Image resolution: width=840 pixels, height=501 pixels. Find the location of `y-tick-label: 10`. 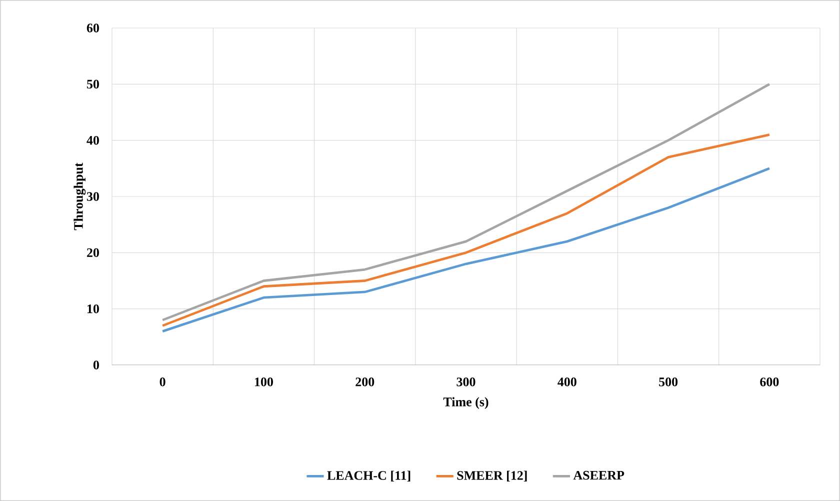

y-tick-label: 10 is located at coordinates (93, 309).